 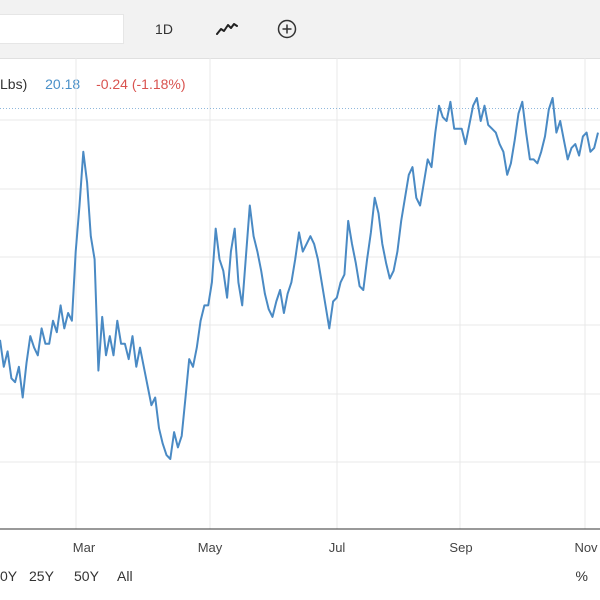 I want to click on unit-label: Lbs), so click(x=14, y=84).